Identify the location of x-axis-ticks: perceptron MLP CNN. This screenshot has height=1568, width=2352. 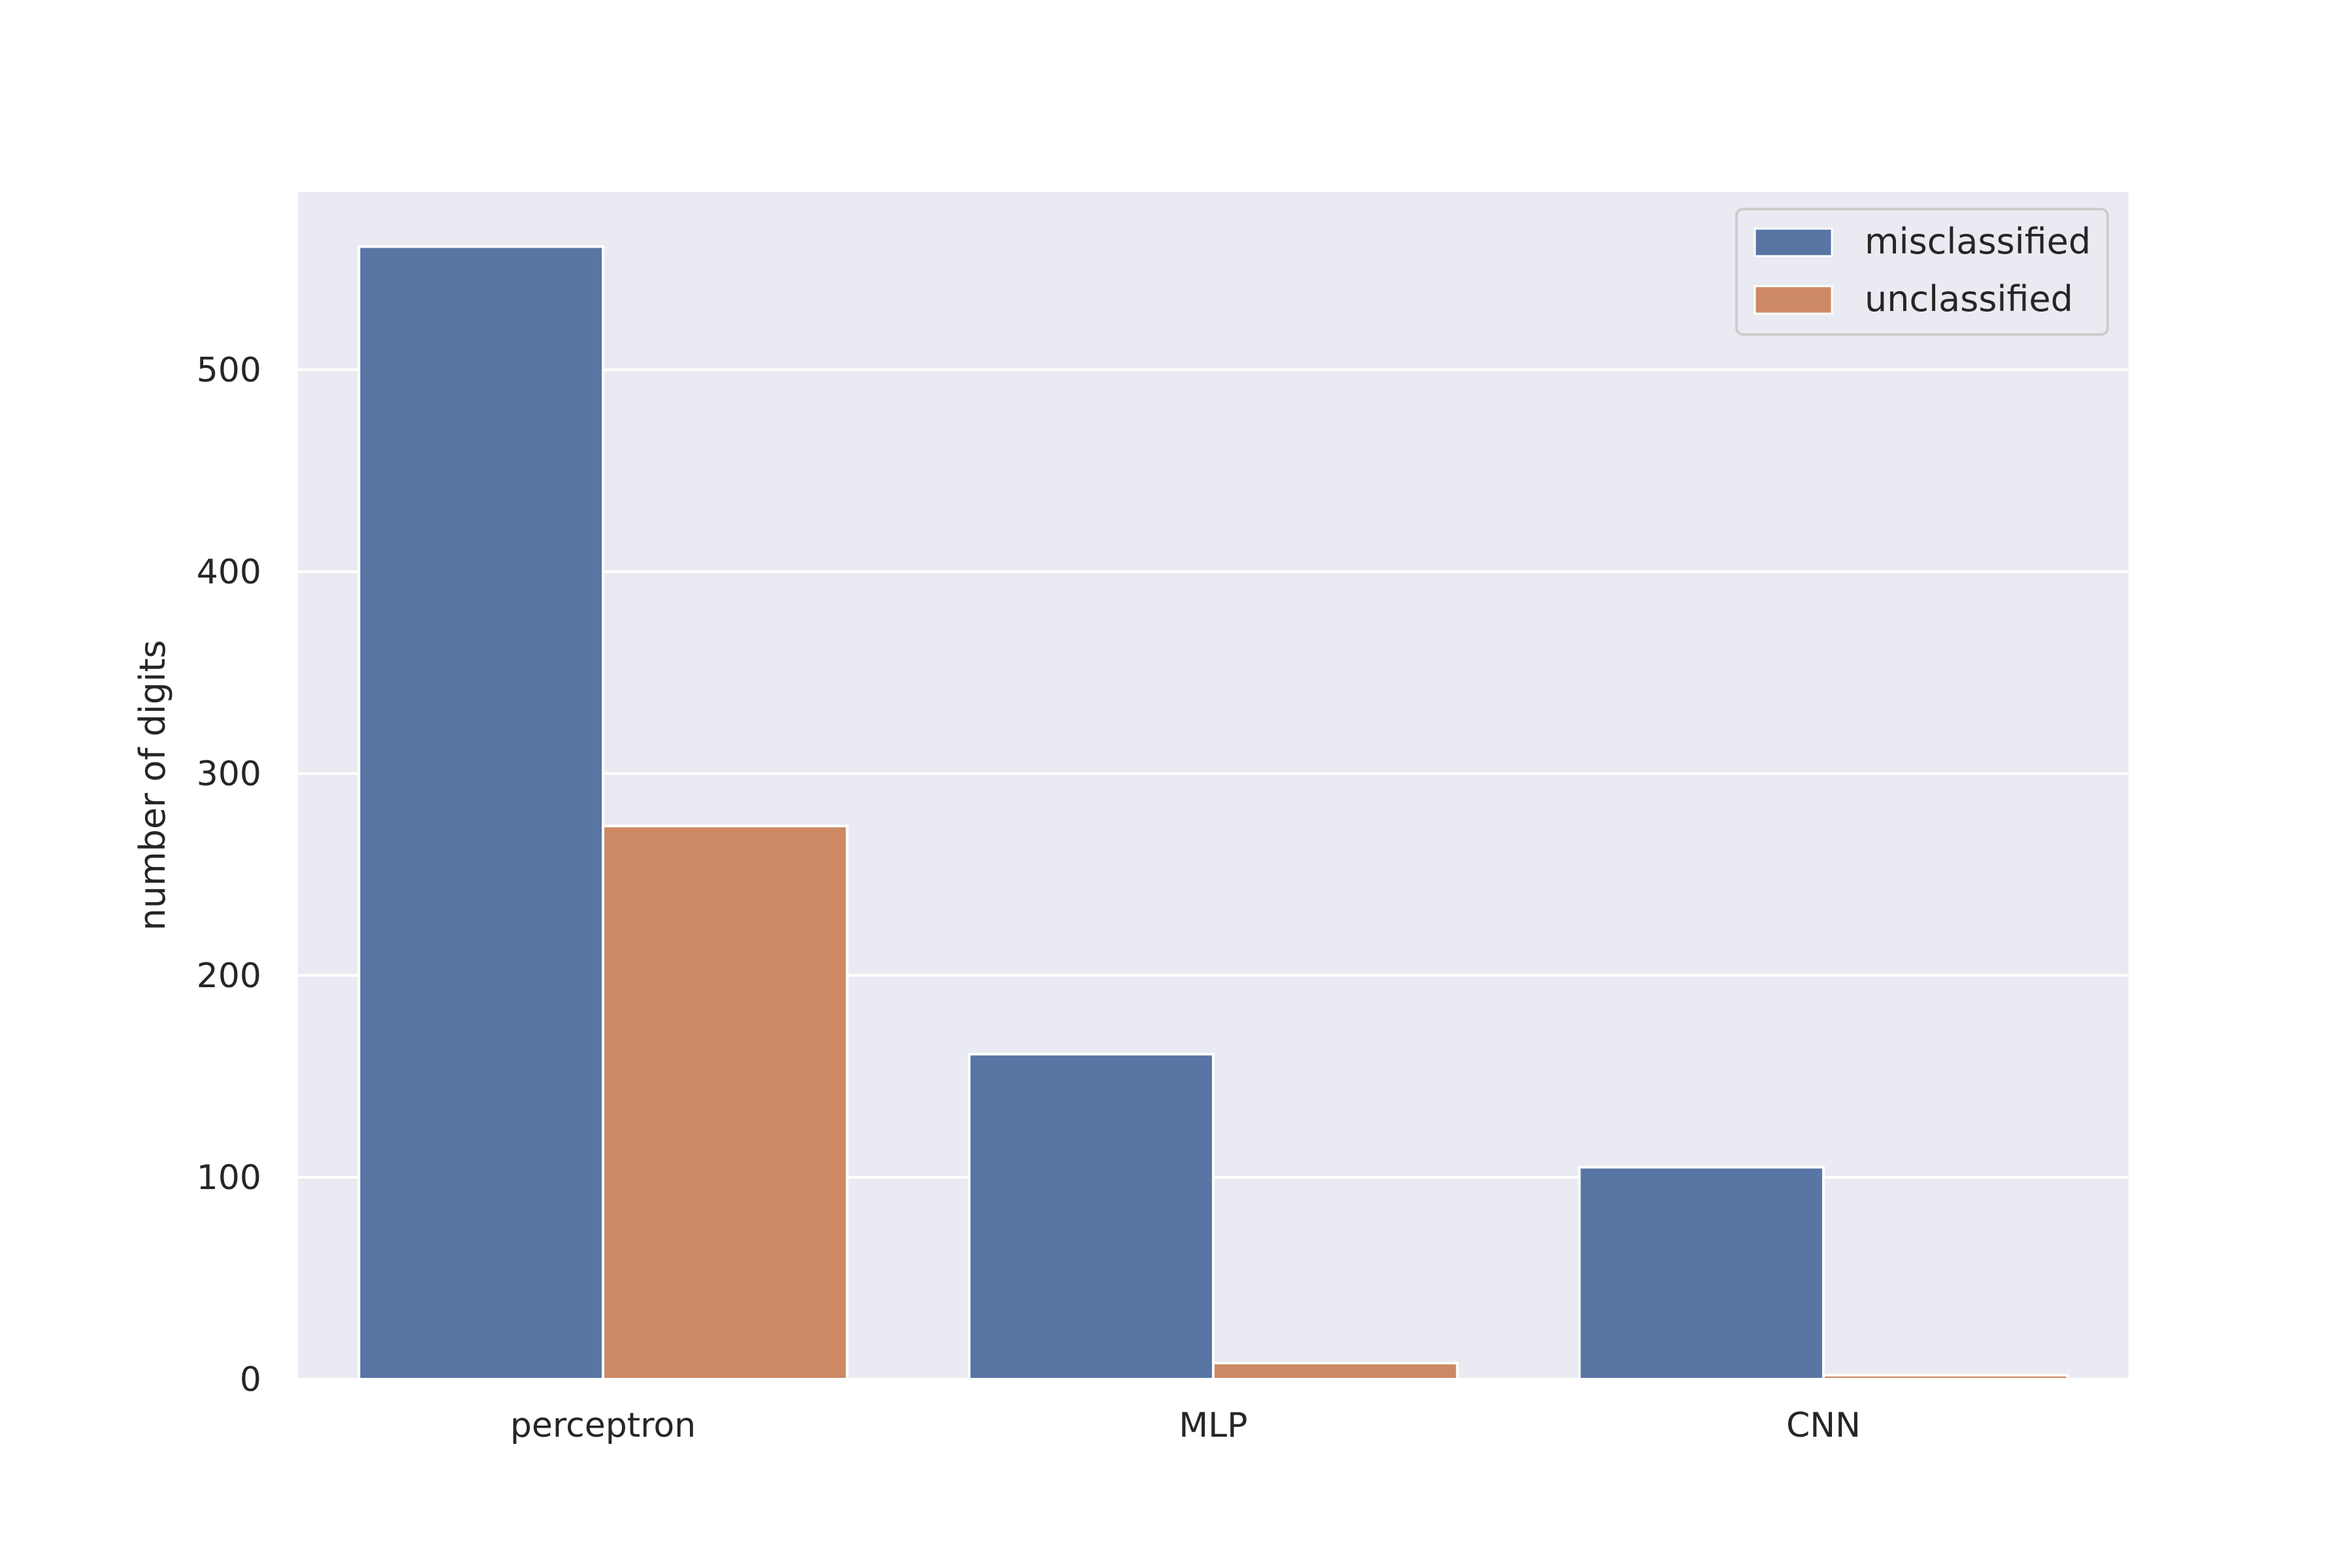
(1185, 1425).